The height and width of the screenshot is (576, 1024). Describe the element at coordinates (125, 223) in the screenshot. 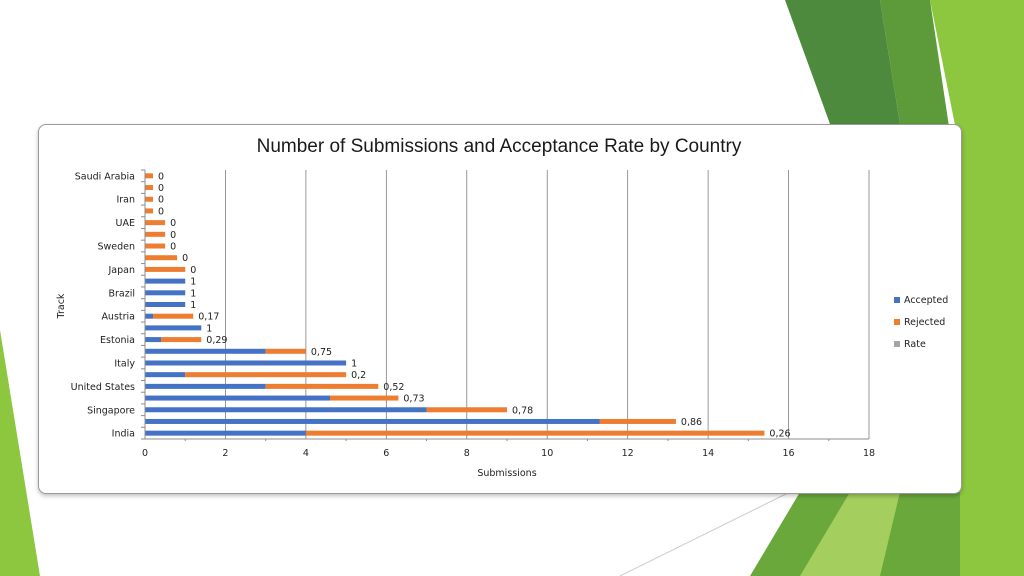

I see `y-tick-label: UAE` at that location.